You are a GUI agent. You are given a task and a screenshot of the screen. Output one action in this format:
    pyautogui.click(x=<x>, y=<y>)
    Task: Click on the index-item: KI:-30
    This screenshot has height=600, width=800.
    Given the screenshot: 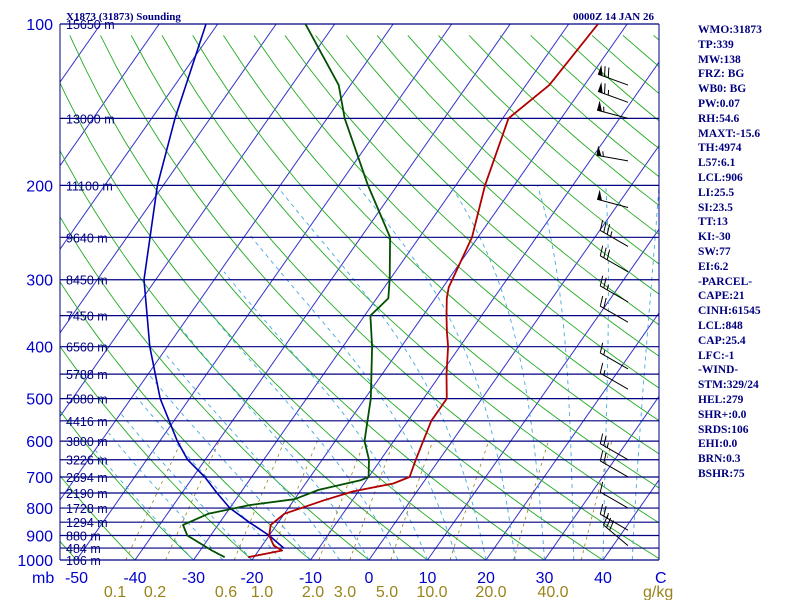 What is the action you would take?
    pyautogui.click(x=714, y=237)
    